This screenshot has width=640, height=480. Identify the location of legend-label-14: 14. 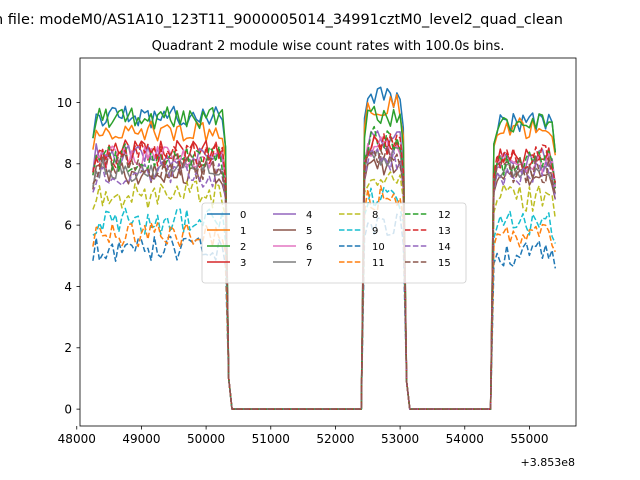
(444, 247).